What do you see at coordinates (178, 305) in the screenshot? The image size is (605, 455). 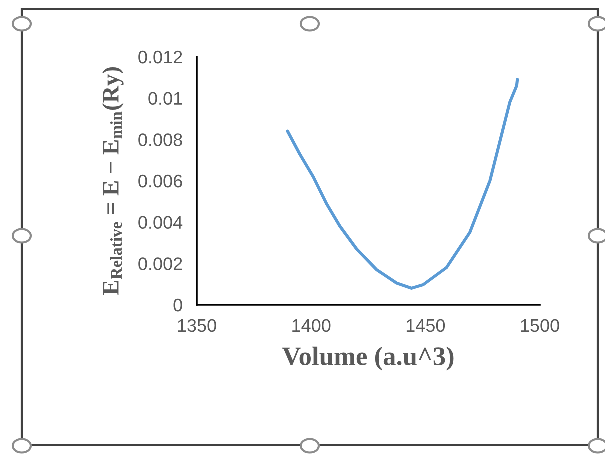 I see `y-tick-label: 0` at bounding box center [178, 305].